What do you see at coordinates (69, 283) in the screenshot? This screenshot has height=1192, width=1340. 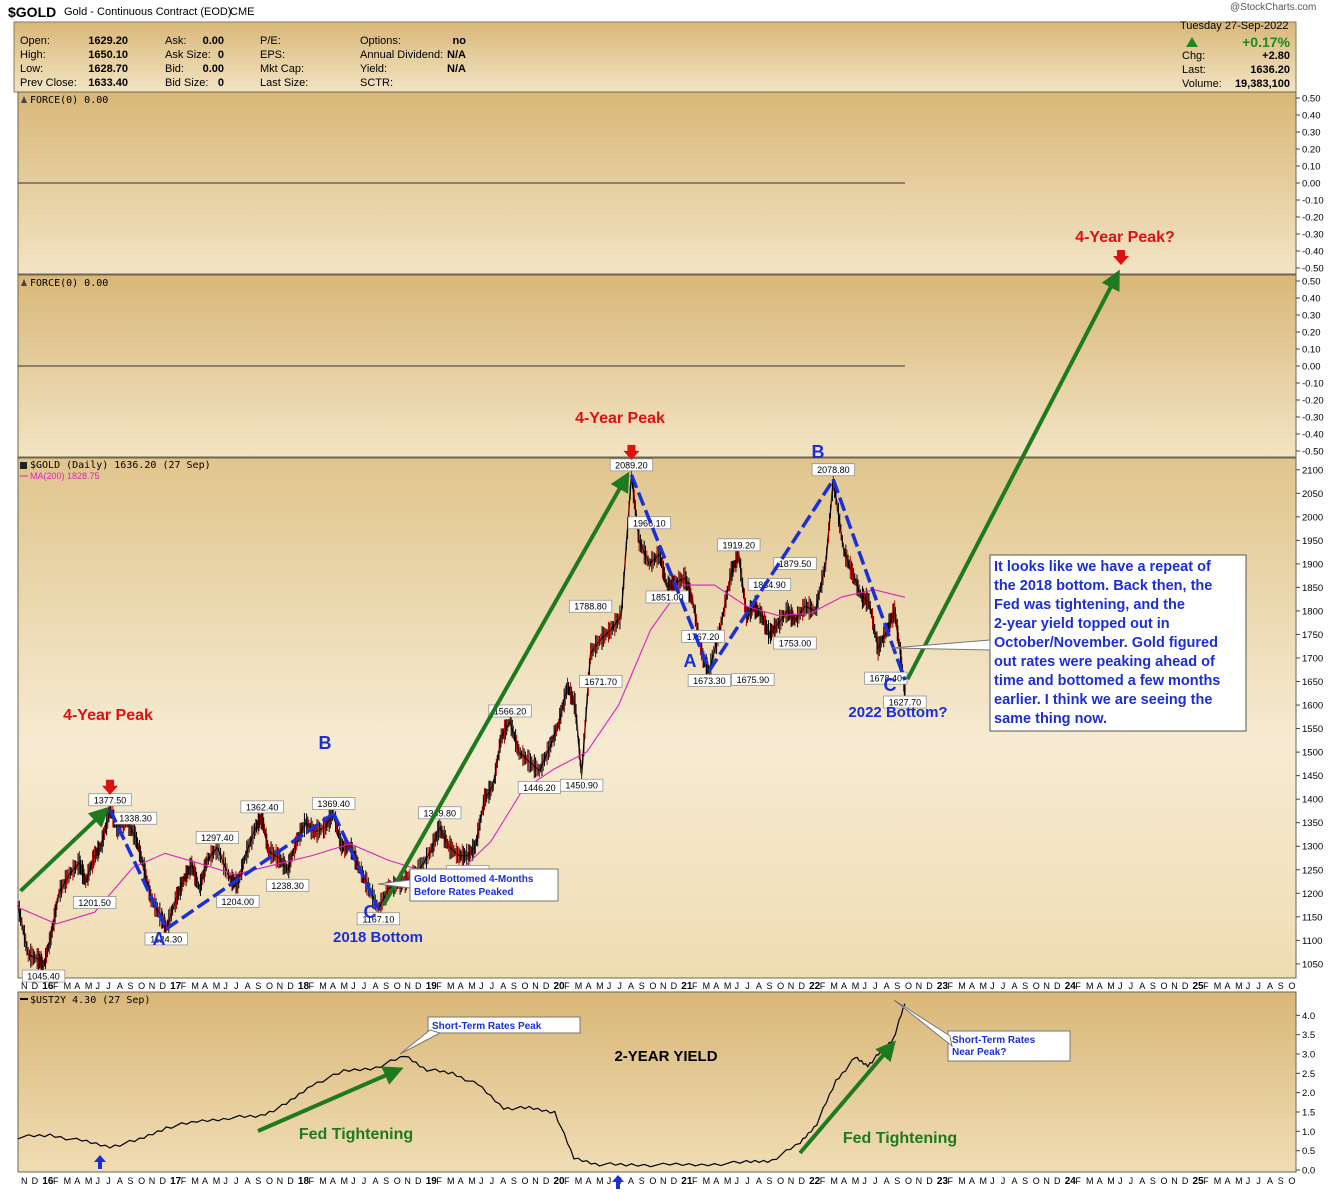 I see `panel-title: FORCE(0) 0.00` at bounding box center [69, 283].